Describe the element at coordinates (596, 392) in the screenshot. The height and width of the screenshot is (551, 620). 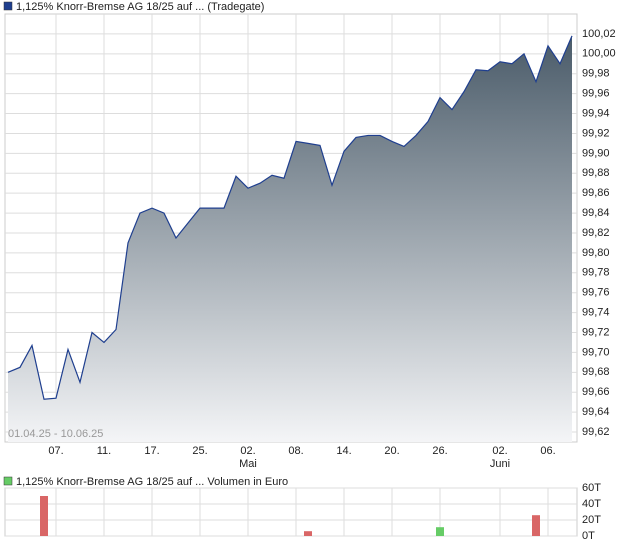
I see `y-tick-label: 99,66` at that location.